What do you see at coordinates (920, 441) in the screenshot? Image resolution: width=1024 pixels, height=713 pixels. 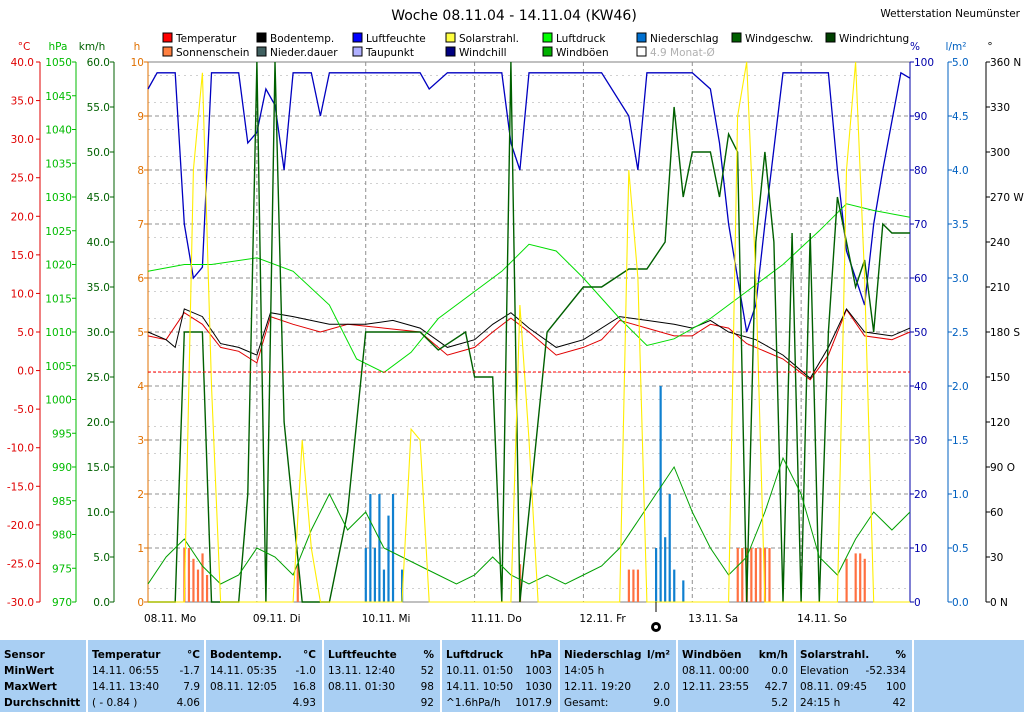 I see `percent-tick-label: 30` at bounding box center [920, 441].